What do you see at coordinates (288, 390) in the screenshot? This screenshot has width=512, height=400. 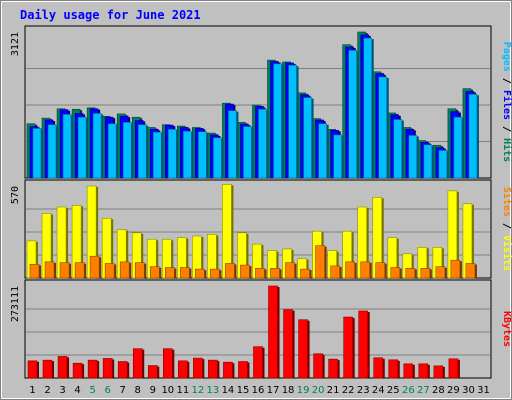 I see `x-tick-label: 18` at bounding box center [288, 390].